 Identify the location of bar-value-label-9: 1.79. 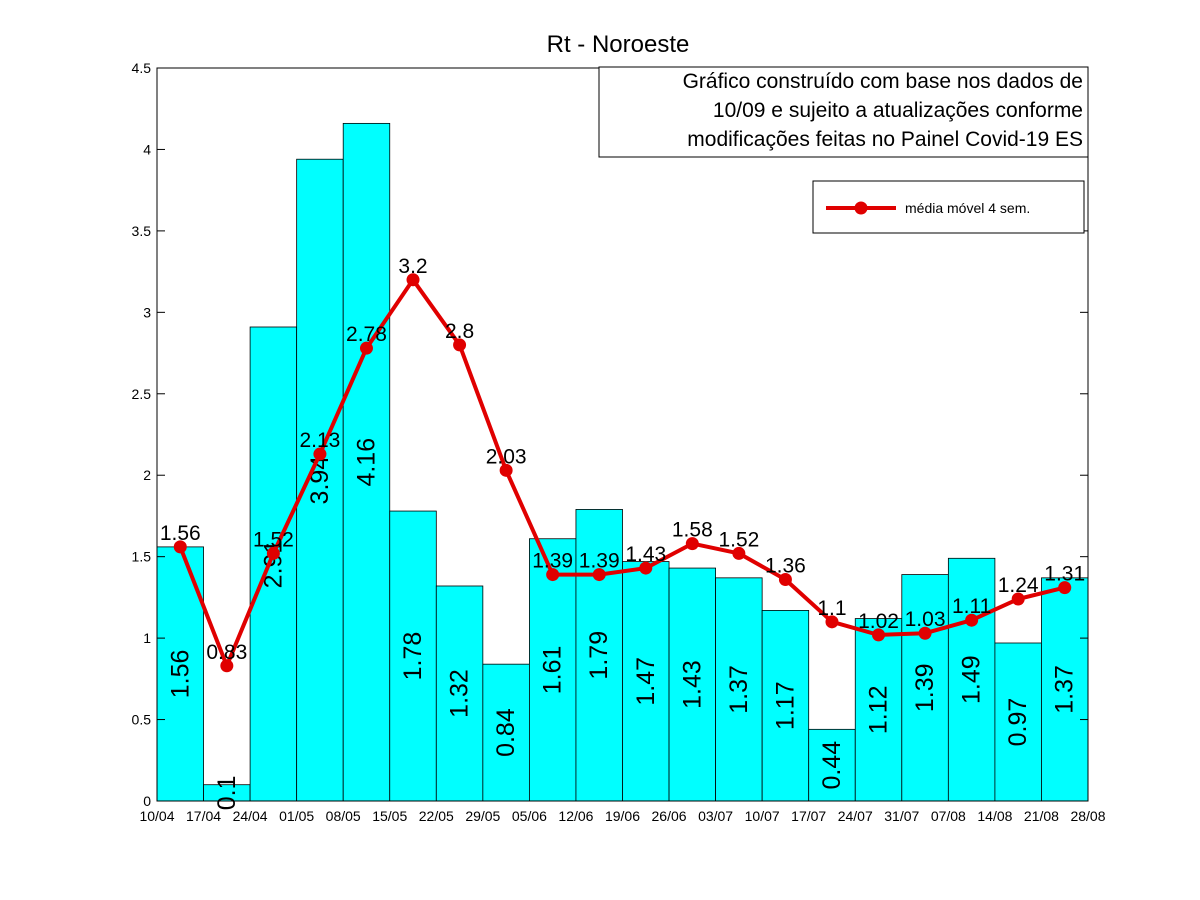
(599, 655).